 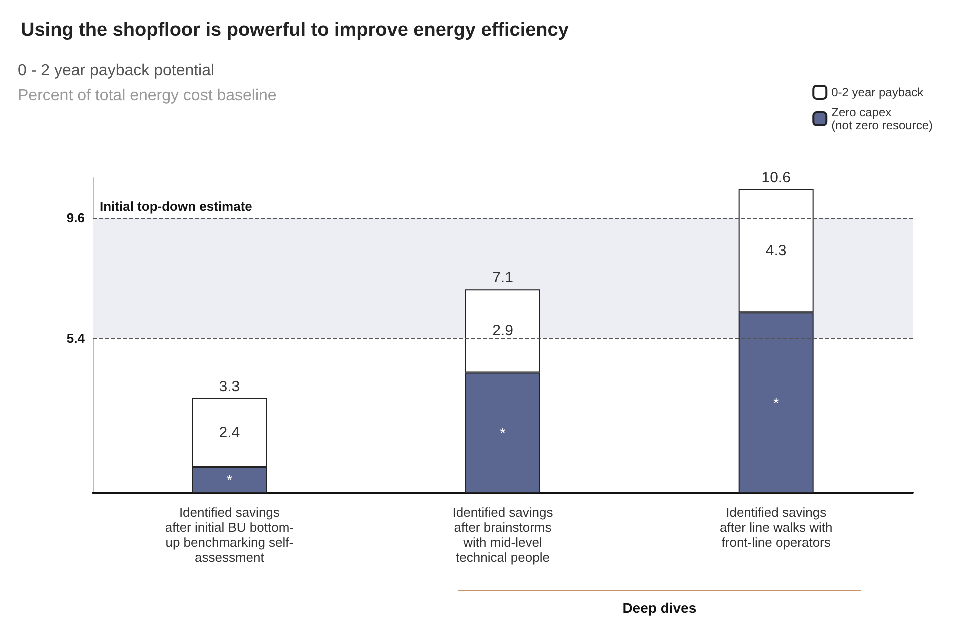 I want to click on legend-label: 0-2 year payback, so click(x=878, y=93).